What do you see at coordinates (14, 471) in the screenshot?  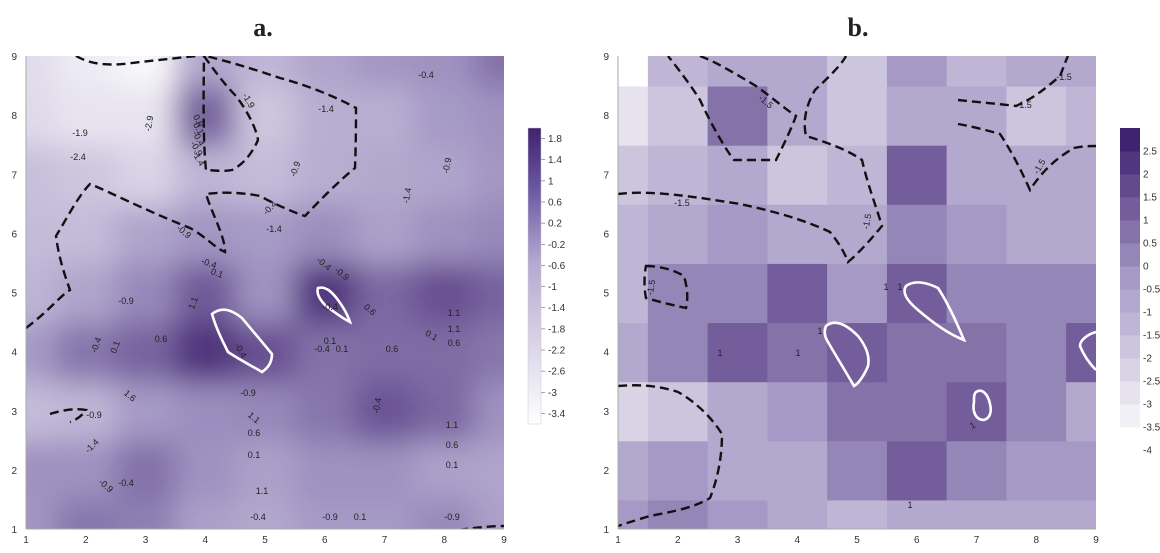 I see `y-tick-label: 2` at bounding box center [14, 471].